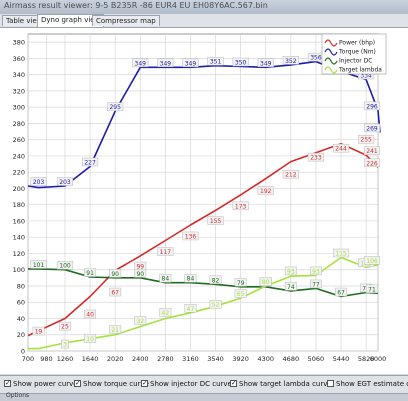  What do you see at coordinates (24, 21) in the screenshot?
I see `tab-label: Table view` at bounding box center [24, 21].